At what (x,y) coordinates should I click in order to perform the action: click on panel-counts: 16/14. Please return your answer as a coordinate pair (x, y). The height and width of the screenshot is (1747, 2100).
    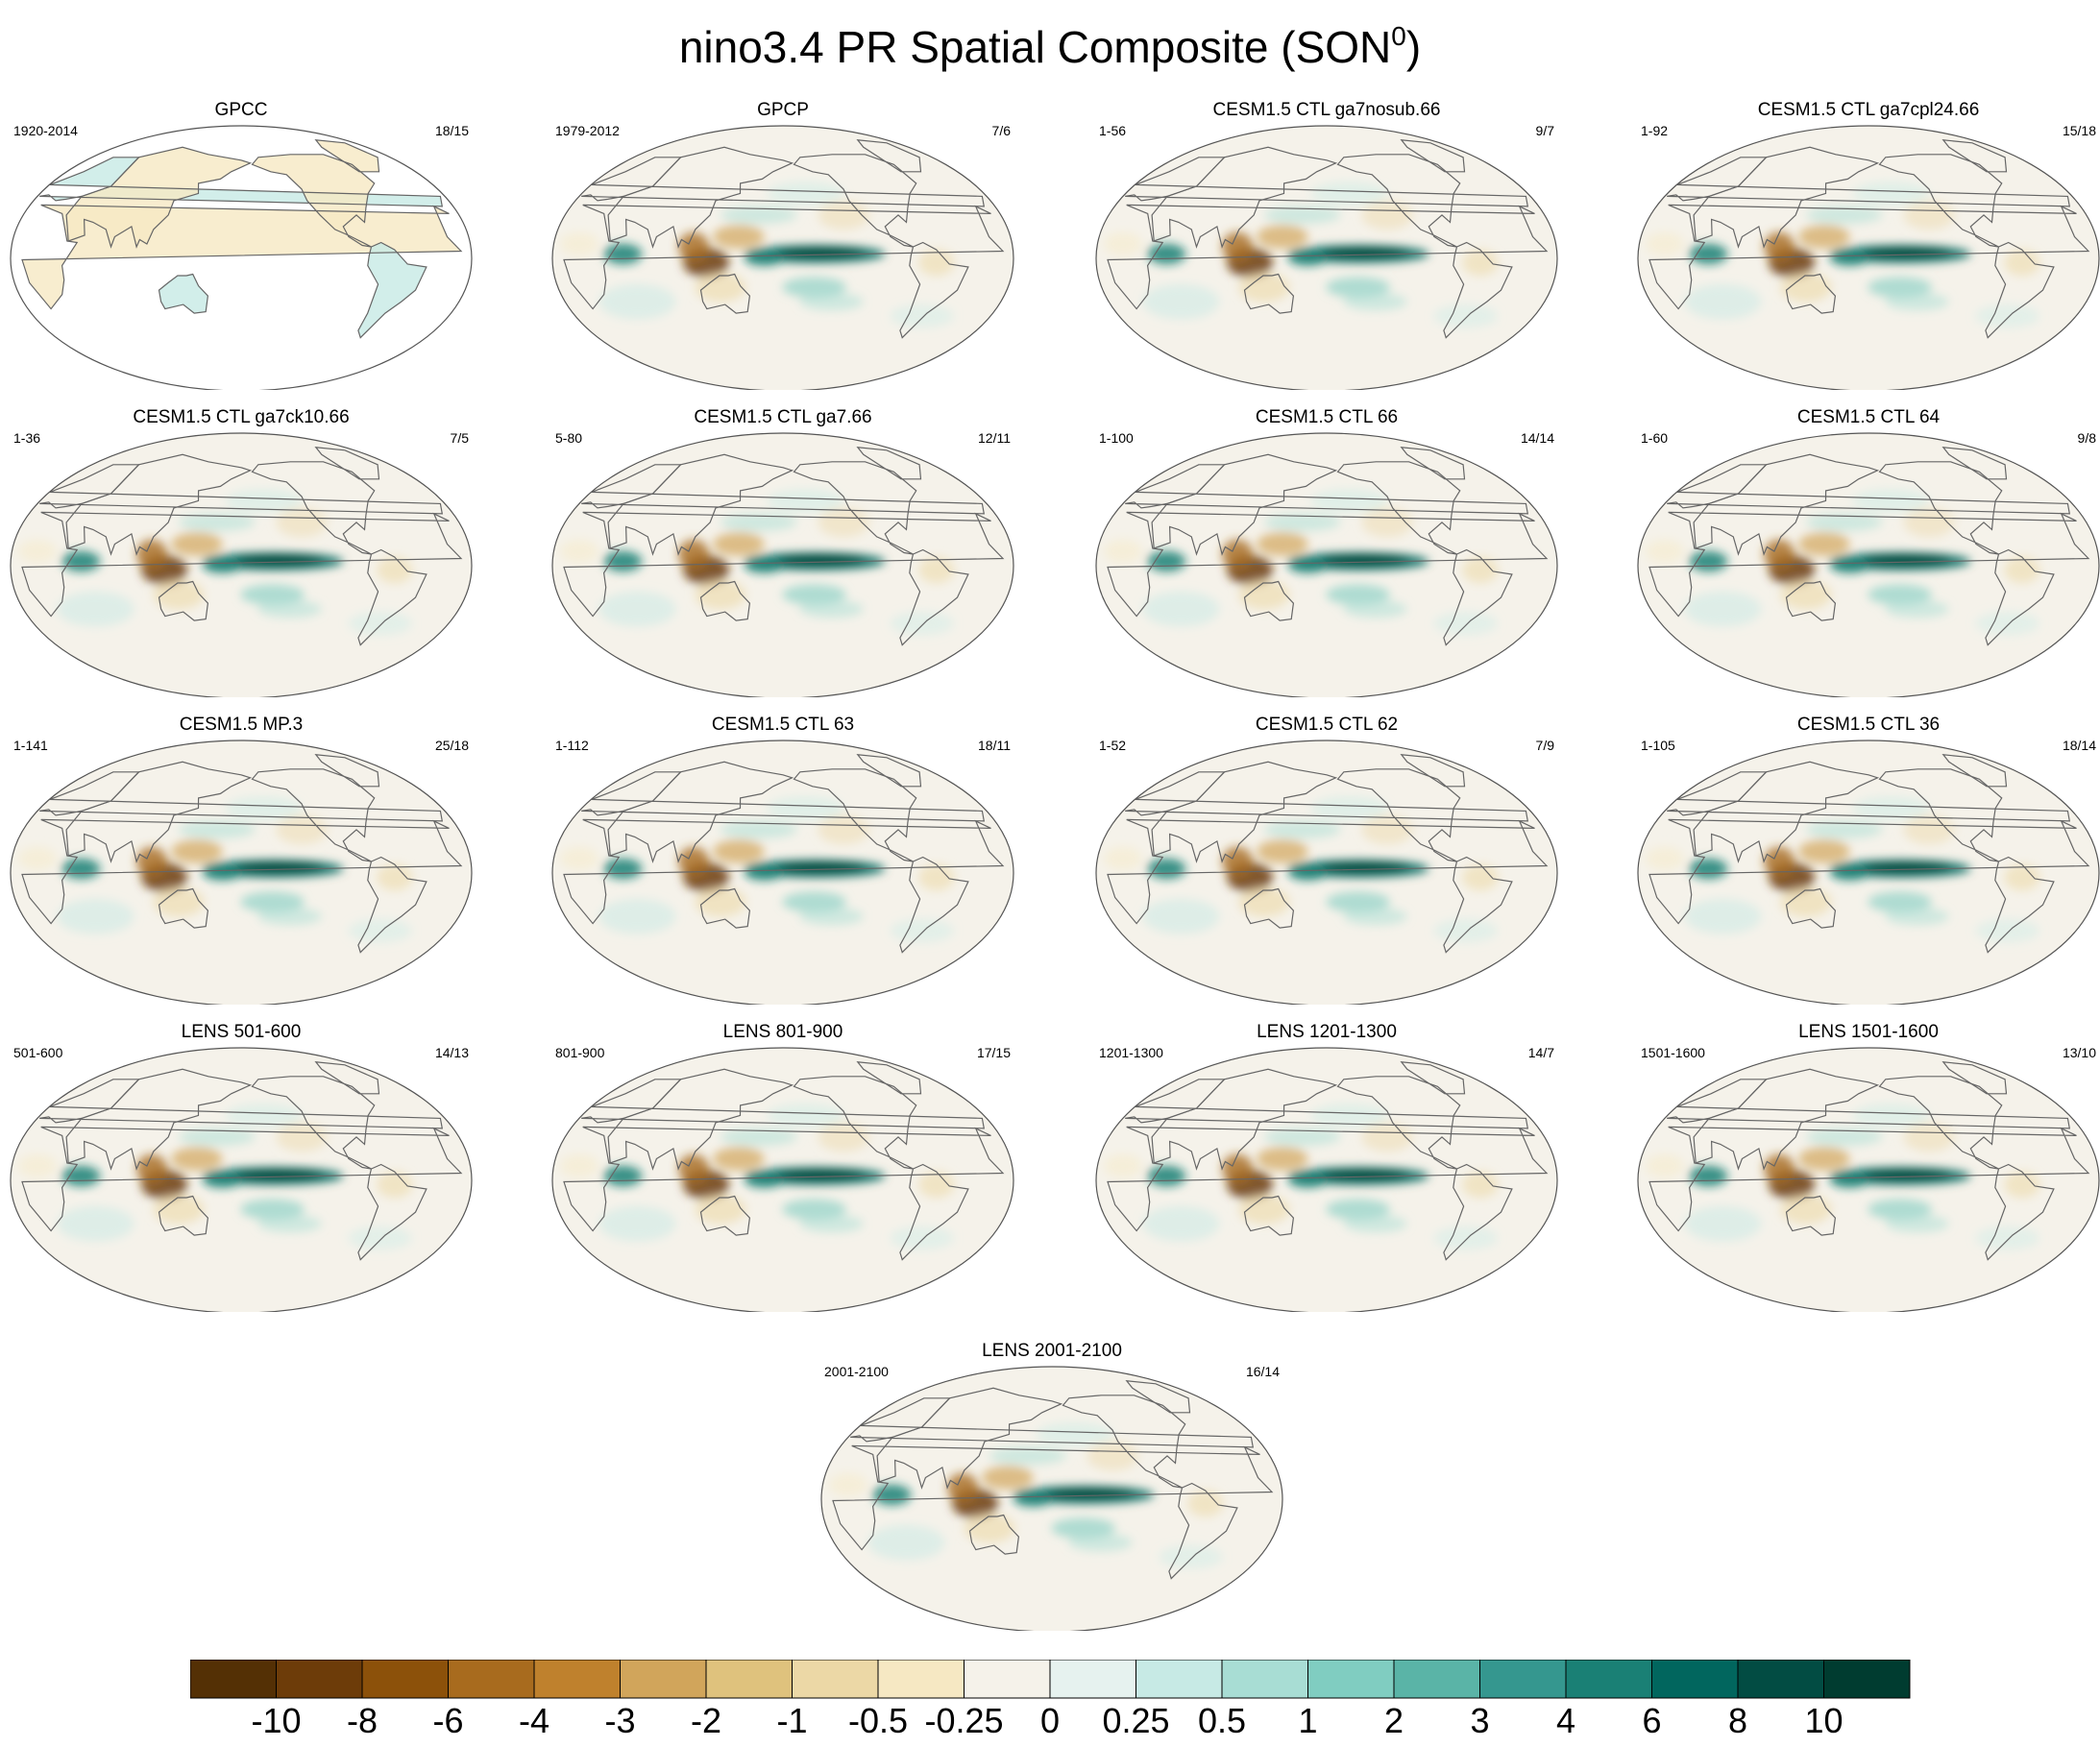
    Looking at the image, I should click on (1262, 1371).